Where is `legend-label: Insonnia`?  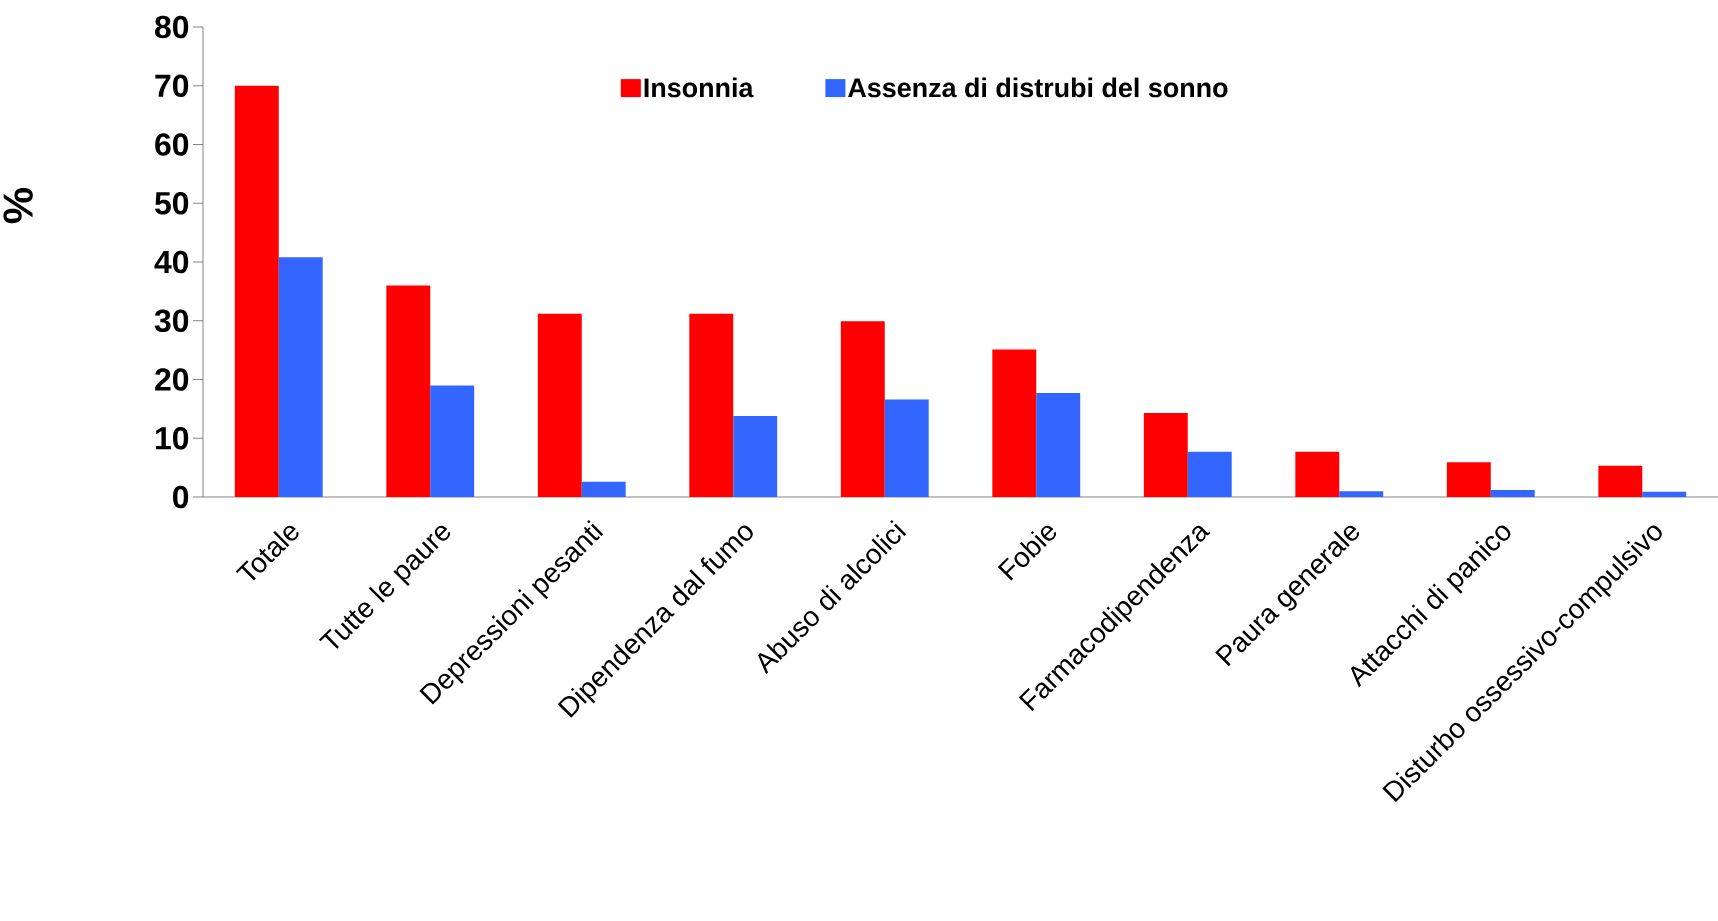 legend-label: Insonnia is located at coordinates (699, 87).